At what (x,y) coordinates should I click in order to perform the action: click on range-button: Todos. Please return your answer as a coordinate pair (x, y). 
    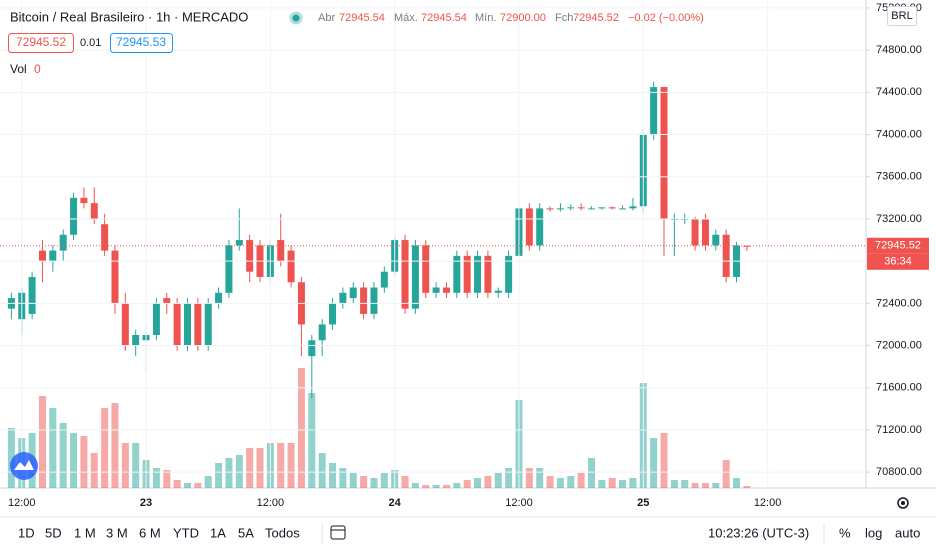
    Looking at the image, I should click on (282, 532).